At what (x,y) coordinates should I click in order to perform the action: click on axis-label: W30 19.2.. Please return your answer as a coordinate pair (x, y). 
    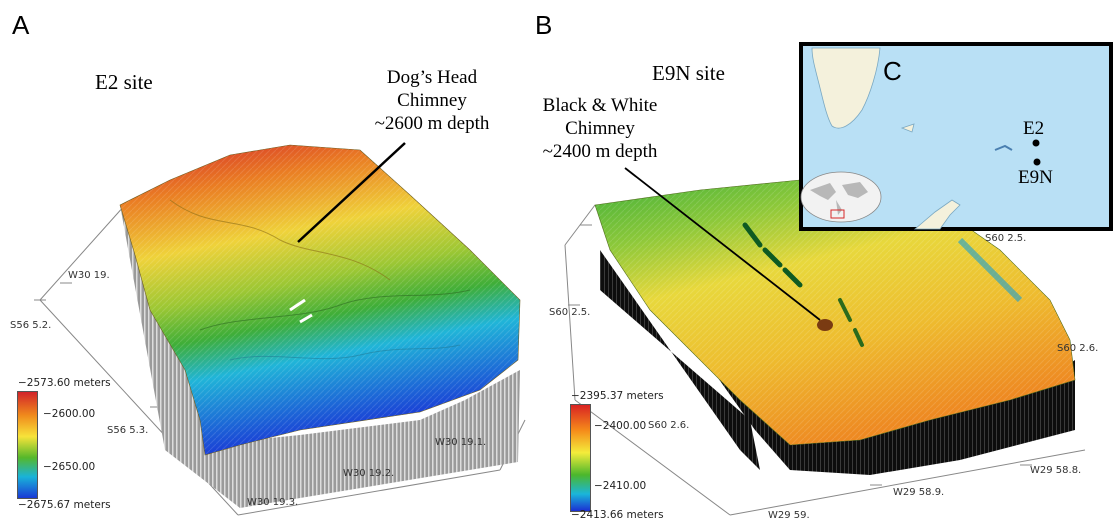
    Looking at the image, I should click on (369, 473).